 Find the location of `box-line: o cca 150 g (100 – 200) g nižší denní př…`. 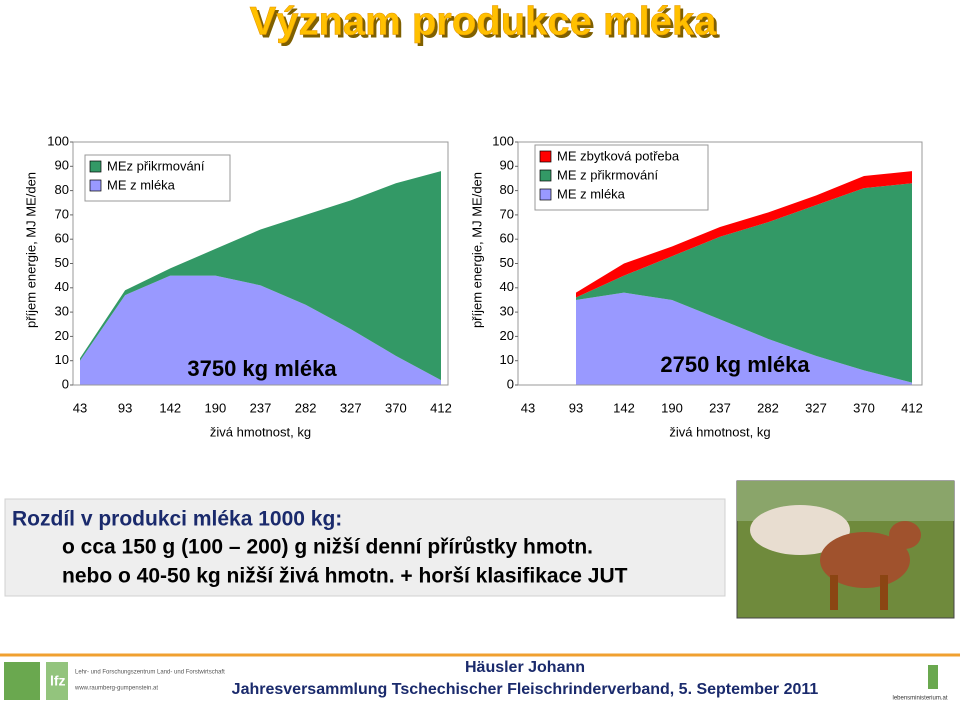

box-line: o cca 150 g (100 – 200) g nižší denní př… is located at coordinates (327, 547).